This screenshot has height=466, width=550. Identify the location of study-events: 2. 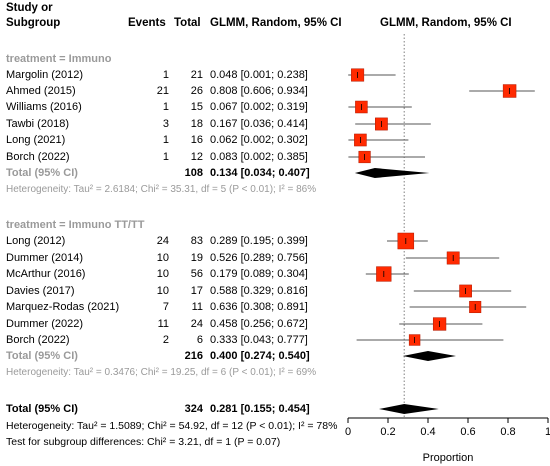
(165, 340).